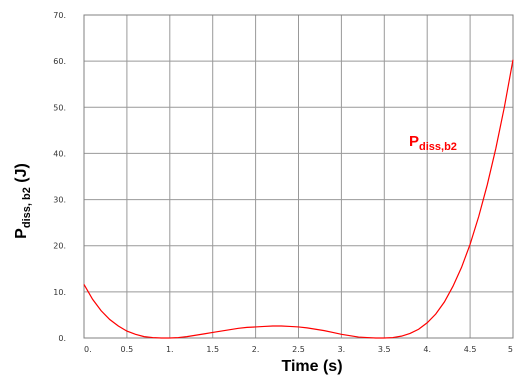  What do you see at coordinates (62, 338) in the screenshot?
I see `y-tick-label: 0.` at bounding box center [62, 338].